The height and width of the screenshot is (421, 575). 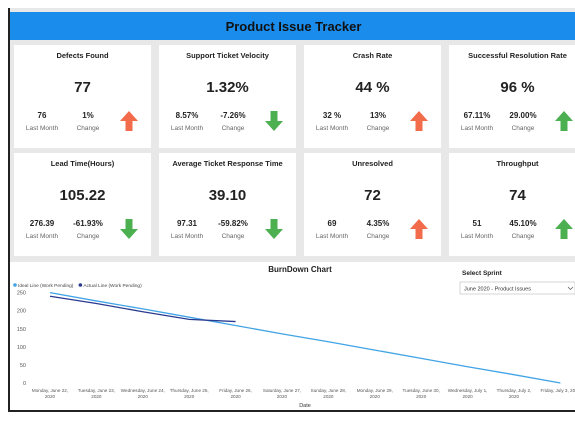 What do you see at coordinates (233, 223) in the screenshot?
I see `change-value: -59.82%` at bounding box center [233, 223].